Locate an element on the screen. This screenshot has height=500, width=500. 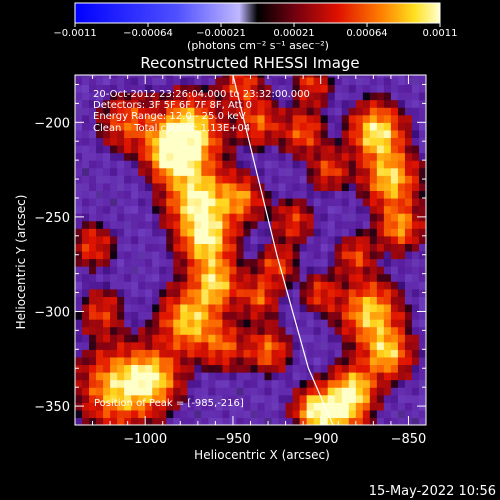
info-line-energy: Energy Range: 12.0 - 25.0 keV is located at coordinates (169, 116).